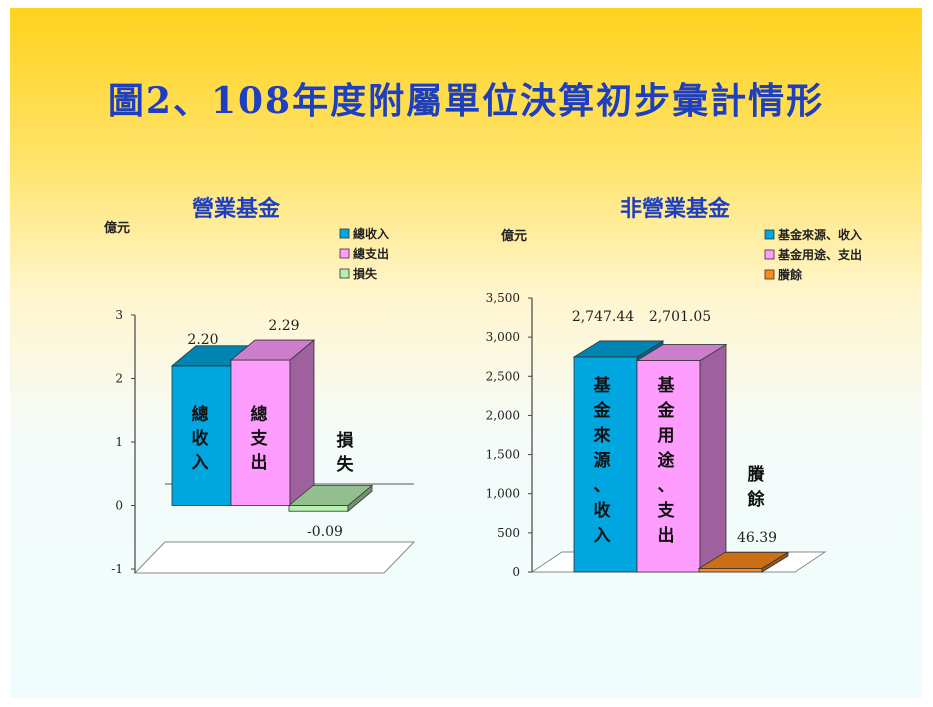  Describe the element at coordinates (757, 538) in the screenshot. I see `data-label: 46.39` at that location.